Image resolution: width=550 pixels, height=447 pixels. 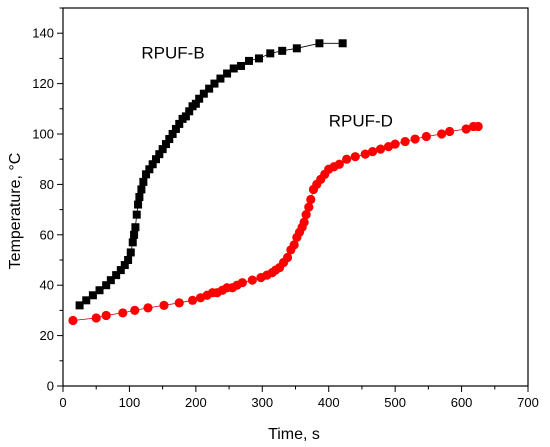 I want to click on x-tick-label: 500, so click(x=395, y=402).